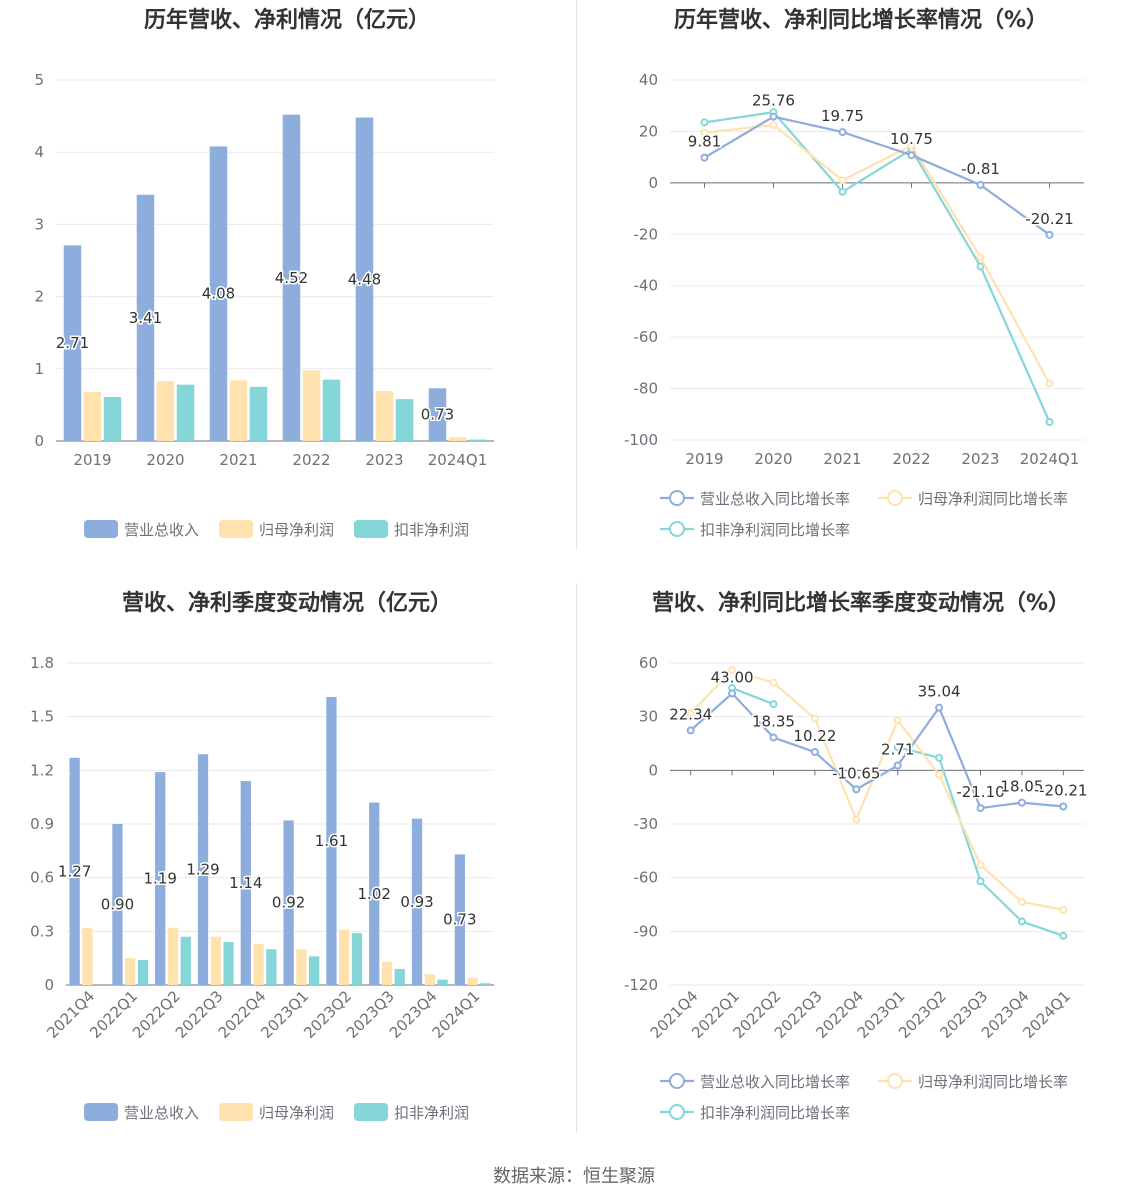  What do you see at coordinates (1021, 787) in the screenshot?
I see `point-data-label: 18.05` at bounding box center [1021, 787].